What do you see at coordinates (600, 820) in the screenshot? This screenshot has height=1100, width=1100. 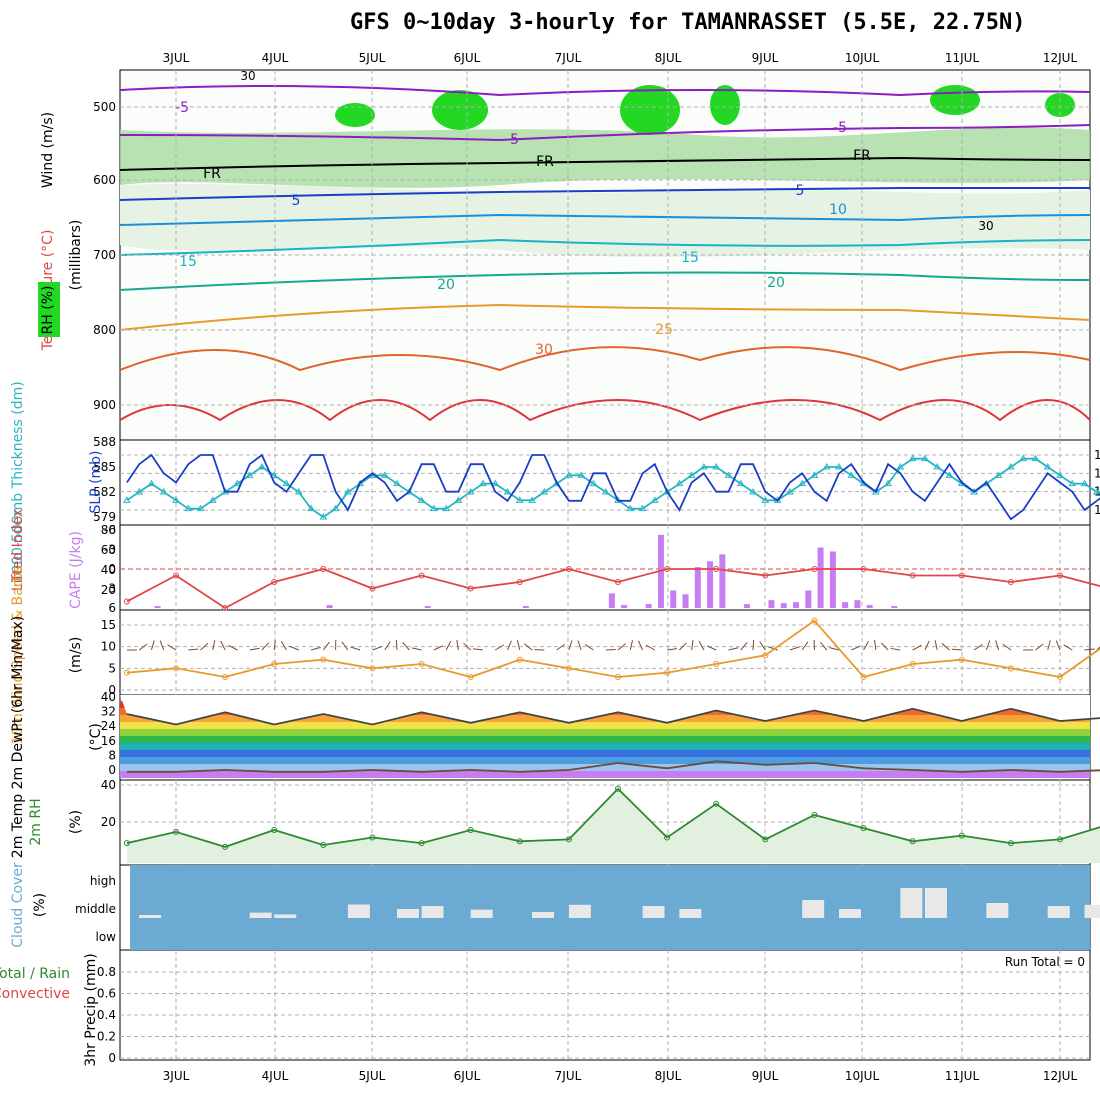 I see `rh-series: 40 20` at bounding box center [600, 820].